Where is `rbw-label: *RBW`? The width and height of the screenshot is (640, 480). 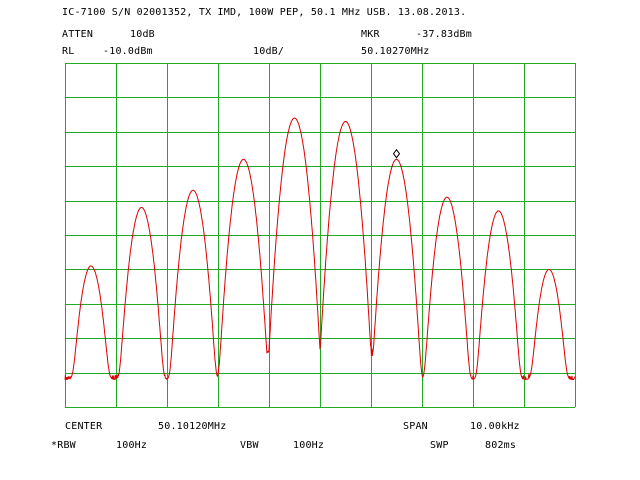 rbw-label: *RBW is located at coordinates (63, 445).